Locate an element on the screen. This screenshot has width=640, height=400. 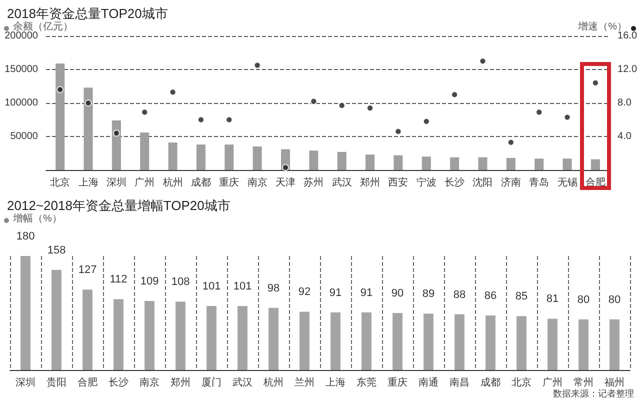
x-tick-label: 兰州 is located at coordinates (304, 382).